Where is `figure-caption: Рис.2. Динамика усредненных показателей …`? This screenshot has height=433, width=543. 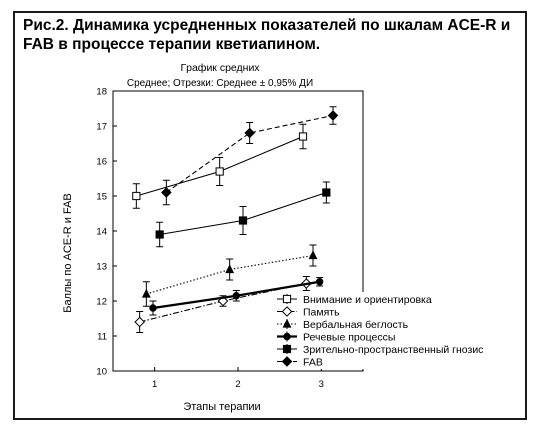 figure-caption: Рис.2. Динамика усредненных показателей … is located at coordinates (267, 35).